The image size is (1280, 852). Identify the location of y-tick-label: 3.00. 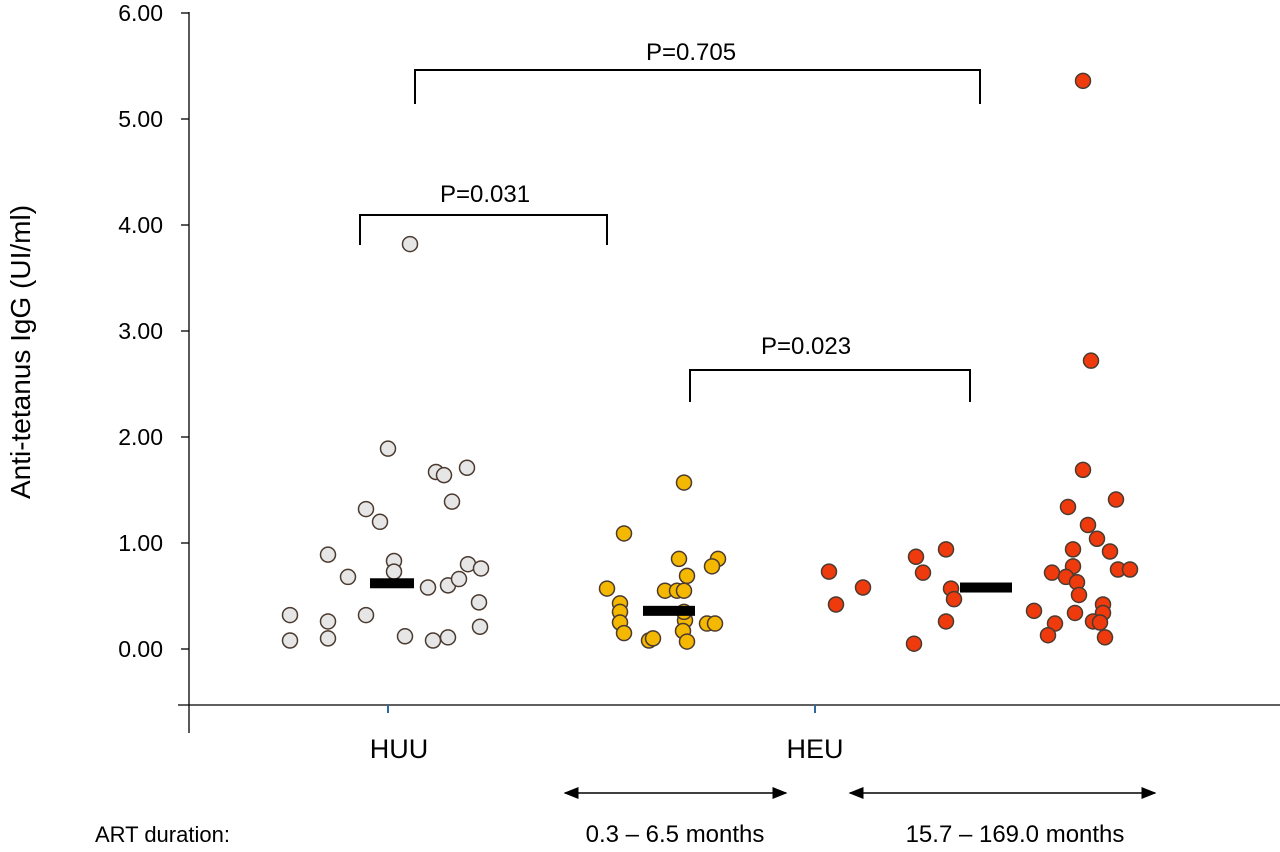
(140, 331).